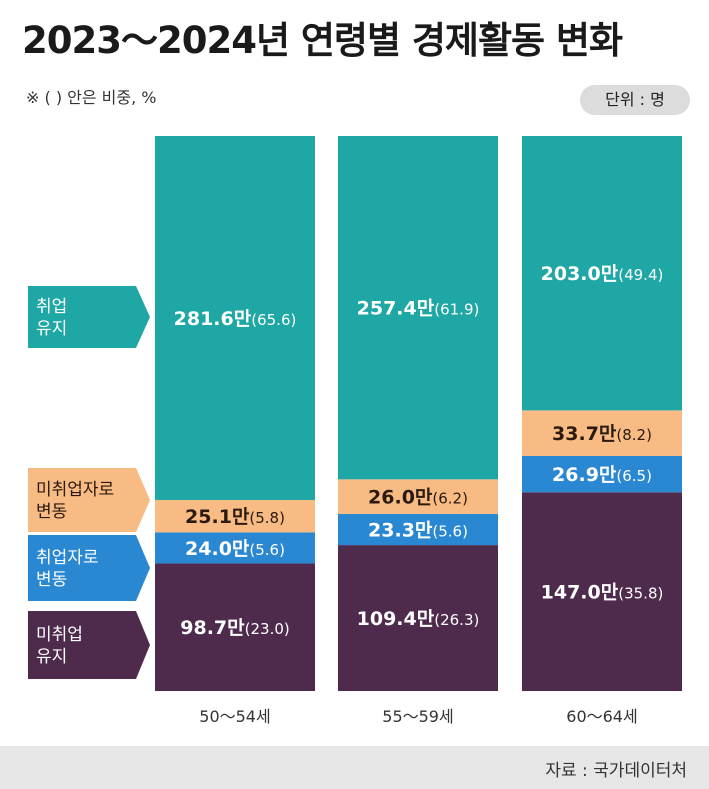 The width and height of the screenshot is (709, 789). Describe the element at coordinates (75, 501) in the screenshot. I see `legend-label: 미취업자로 변동` at that location.